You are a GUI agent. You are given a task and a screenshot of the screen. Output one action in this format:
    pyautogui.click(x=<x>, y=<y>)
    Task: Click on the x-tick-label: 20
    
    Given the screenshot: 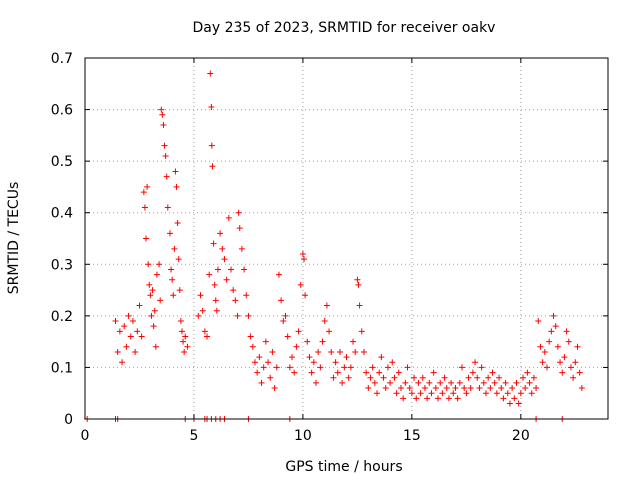 What is the action you would take?
    pyautogui.click(x=521, y=436)
    